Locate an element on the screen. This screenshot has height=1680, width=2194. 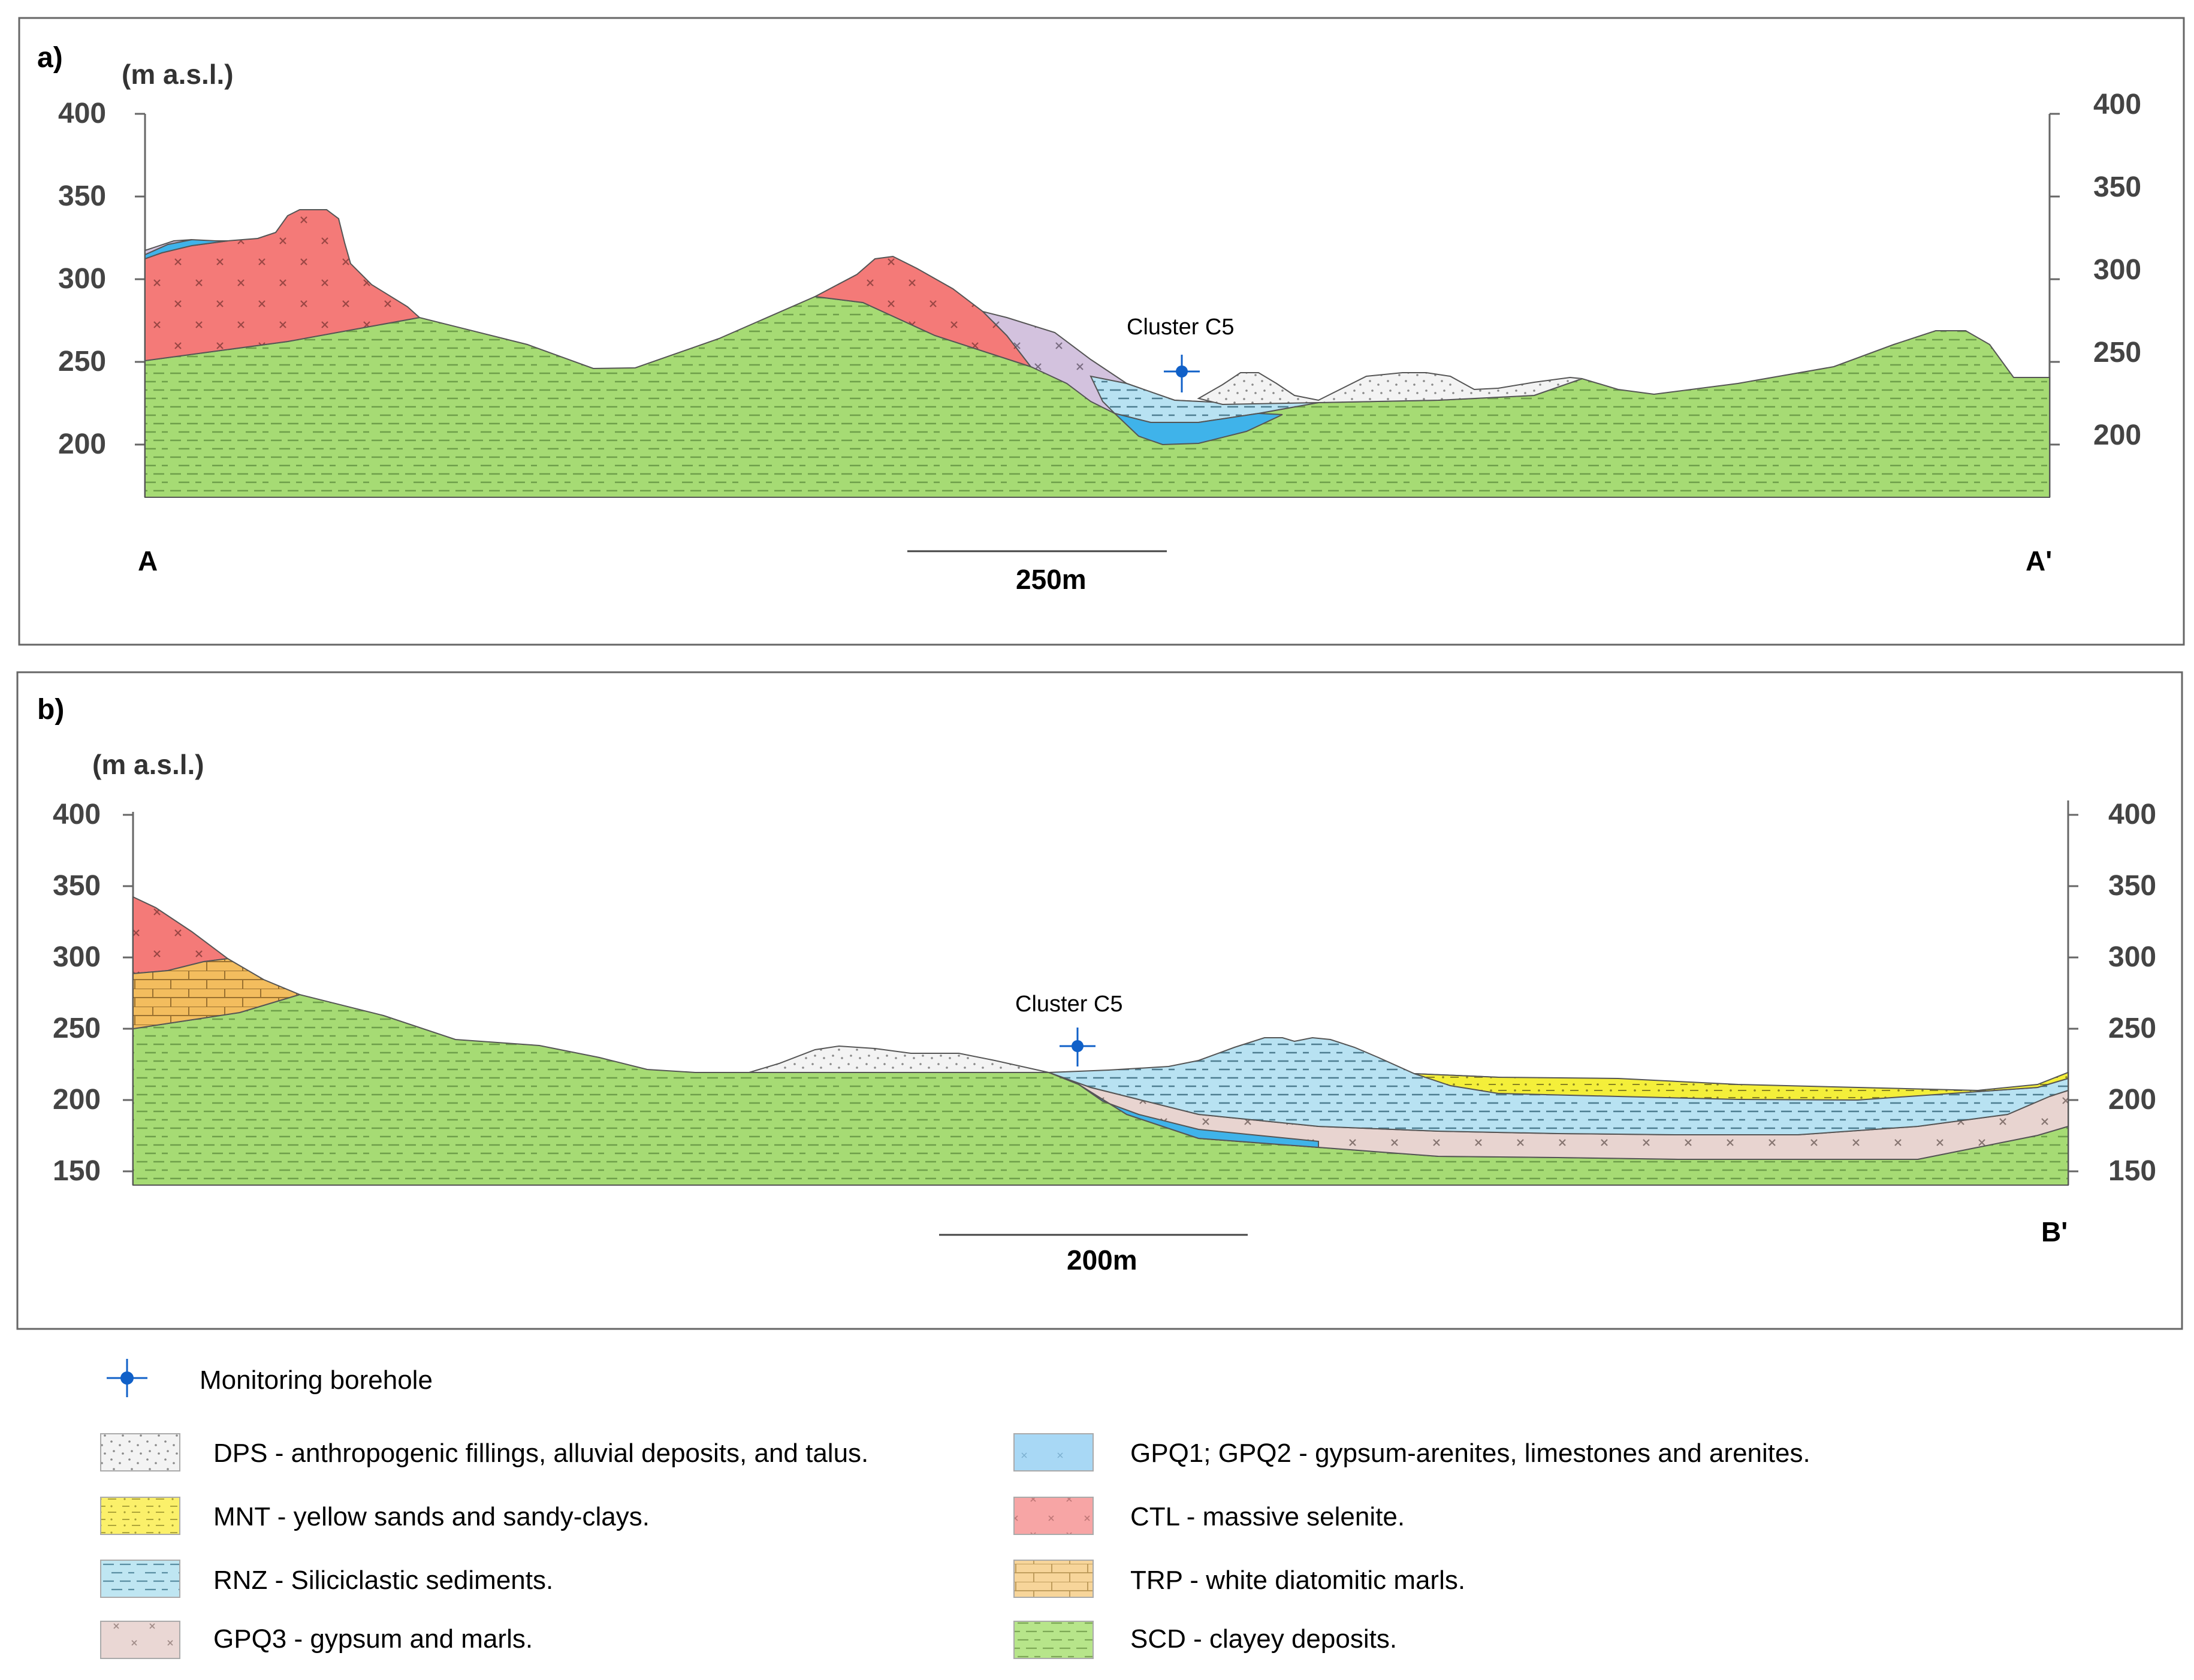
panel-a-tick-right: 250 is located at coordinates (2117, 353).